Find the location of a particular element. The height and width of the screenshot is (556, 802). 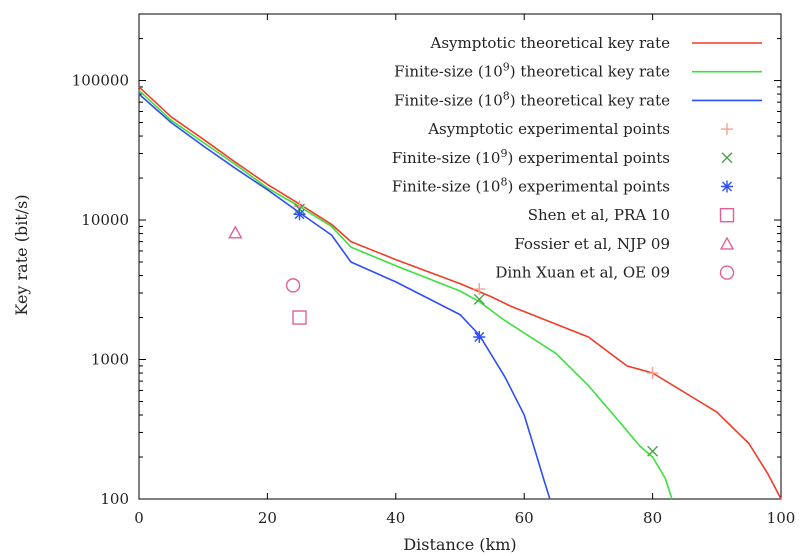

legend-label: Asymptotic experimental points is located at coordinates (548, 129).